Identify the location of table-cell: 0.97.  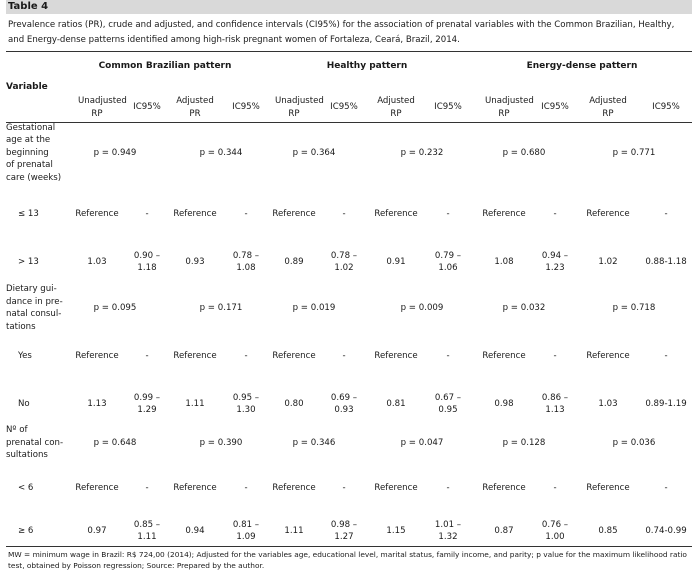
(97, 530).